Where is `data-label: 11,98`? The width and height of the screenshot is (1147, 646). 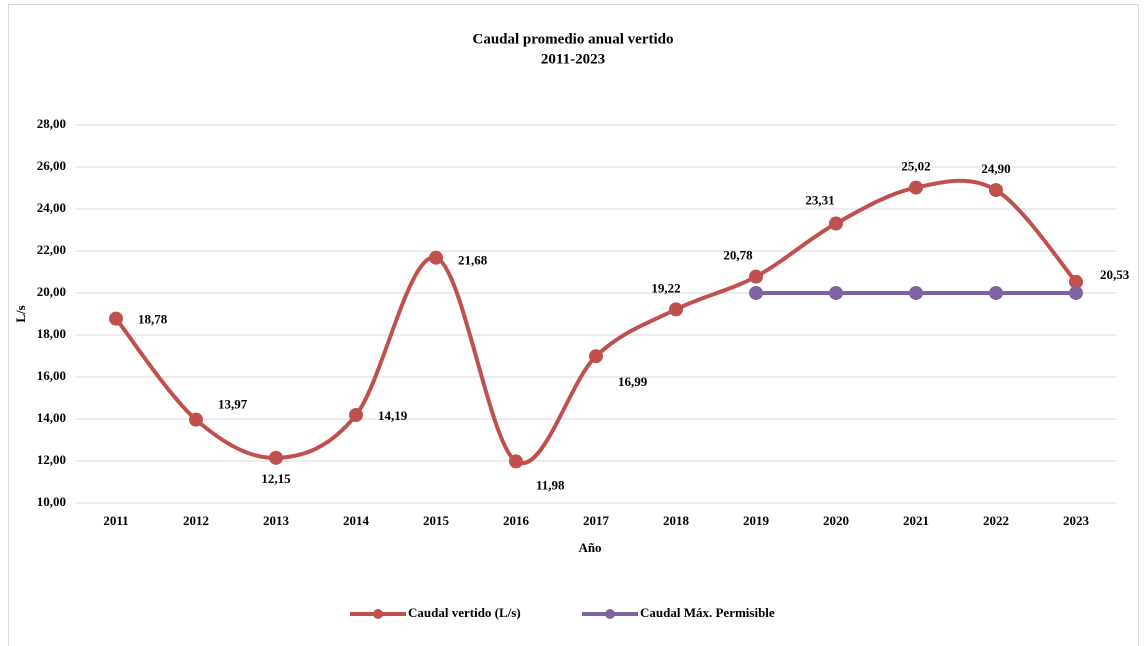 data-label: 11,98 is located at coordinates (550, 484).